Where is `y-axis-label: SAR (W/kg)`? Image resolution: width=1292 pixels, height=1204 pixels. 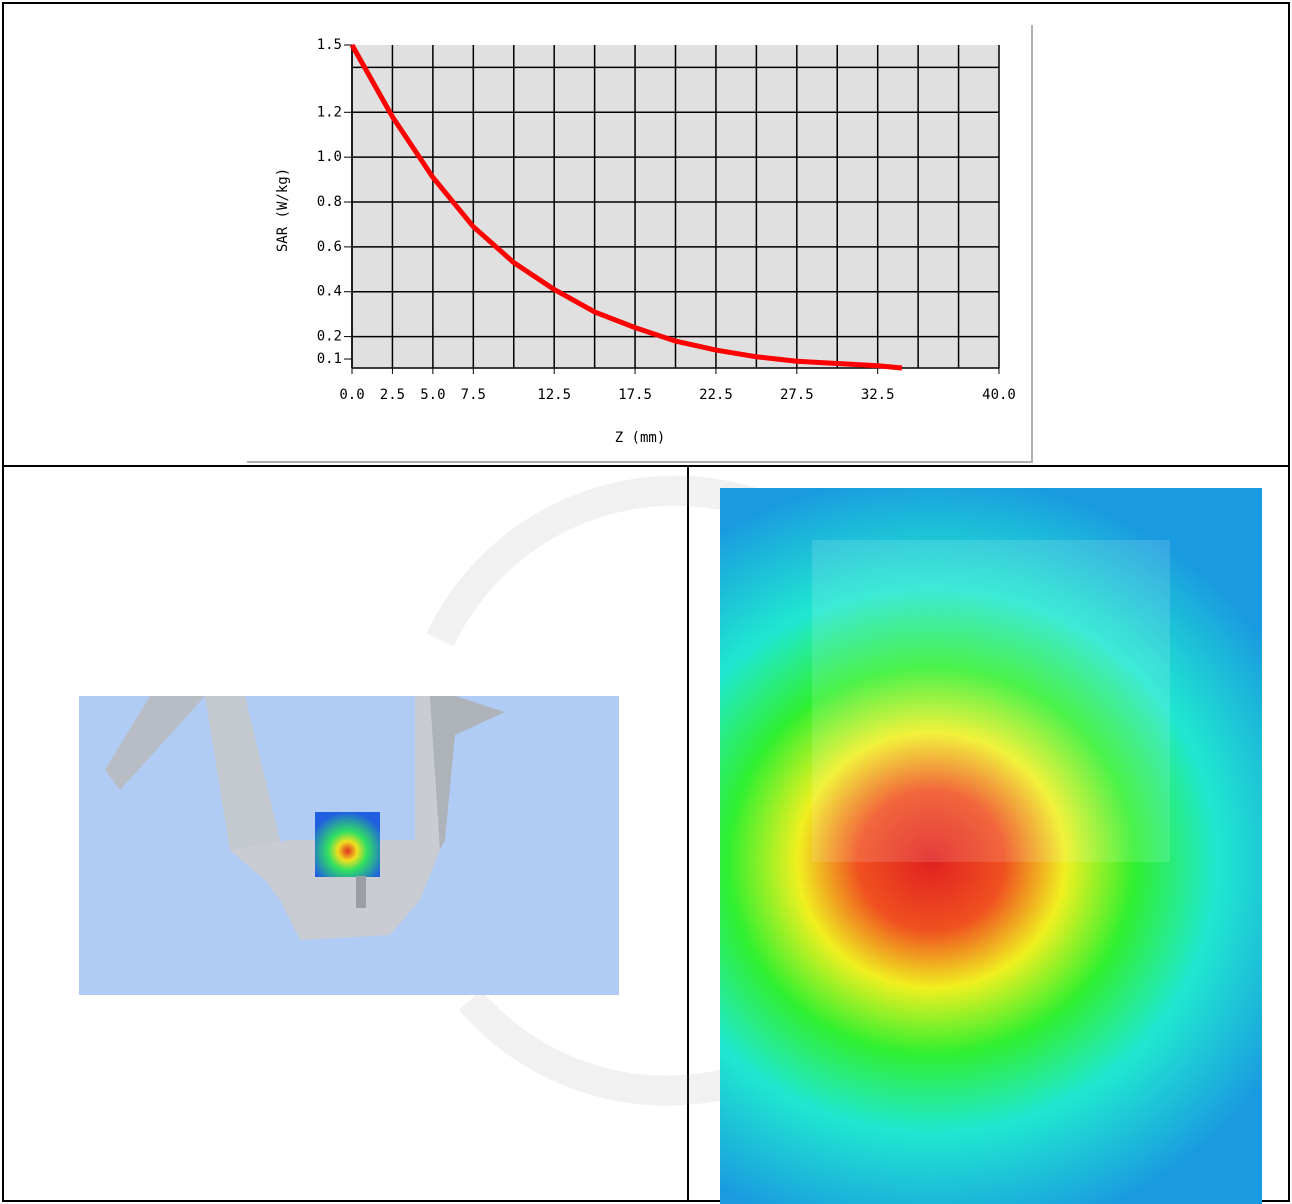 y-axis-label: SAR (W/kg) is located at coordinates (283, 210).